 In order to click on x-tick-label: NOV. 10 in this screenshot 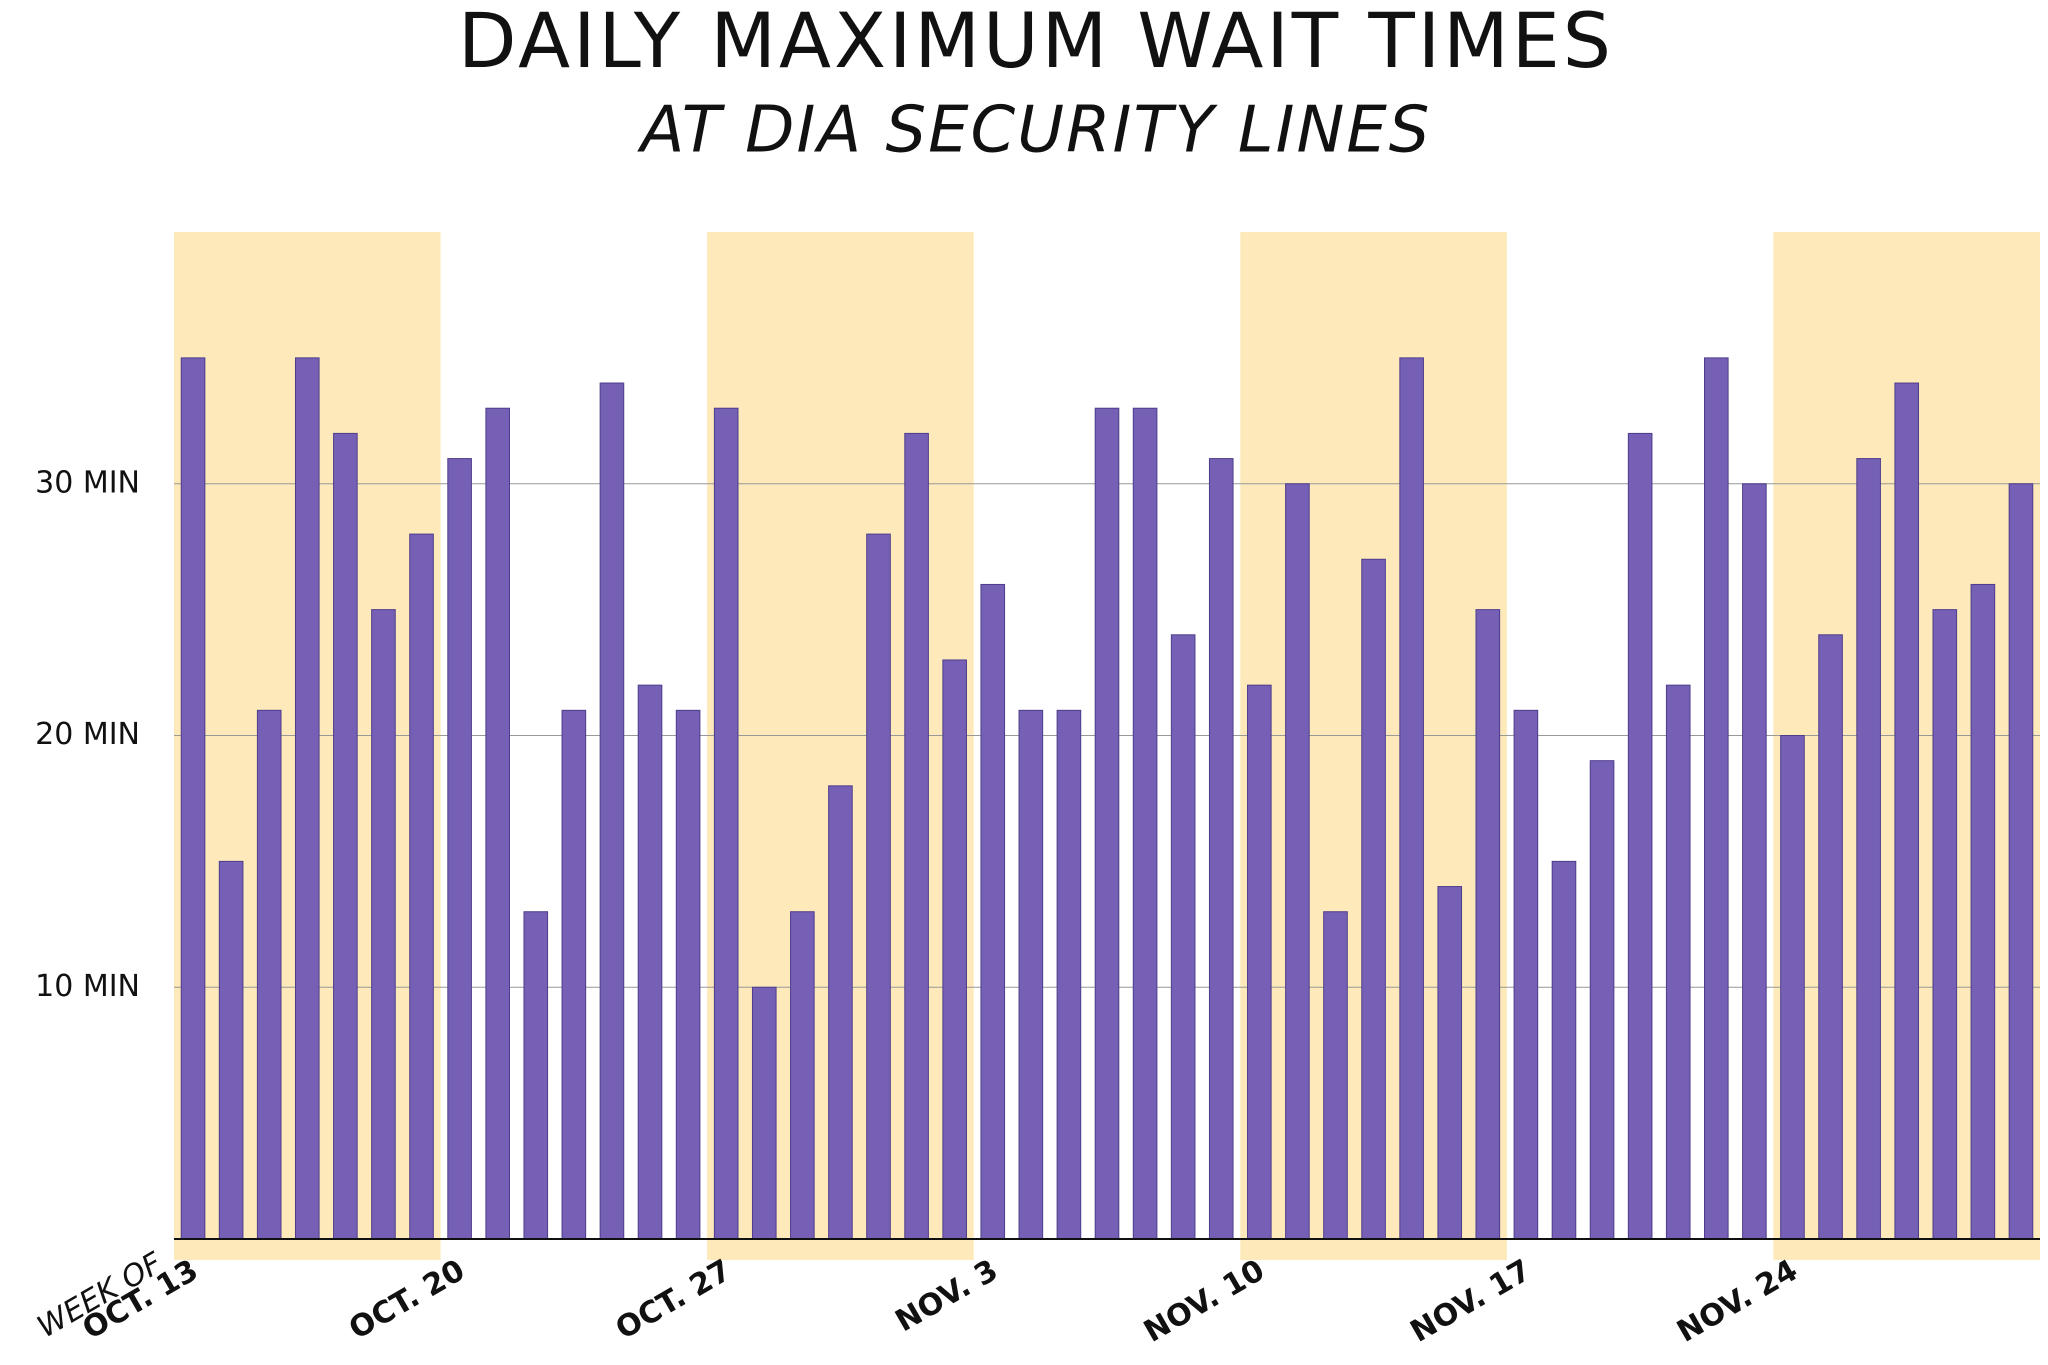, I will do `click(1204, 1301)`.